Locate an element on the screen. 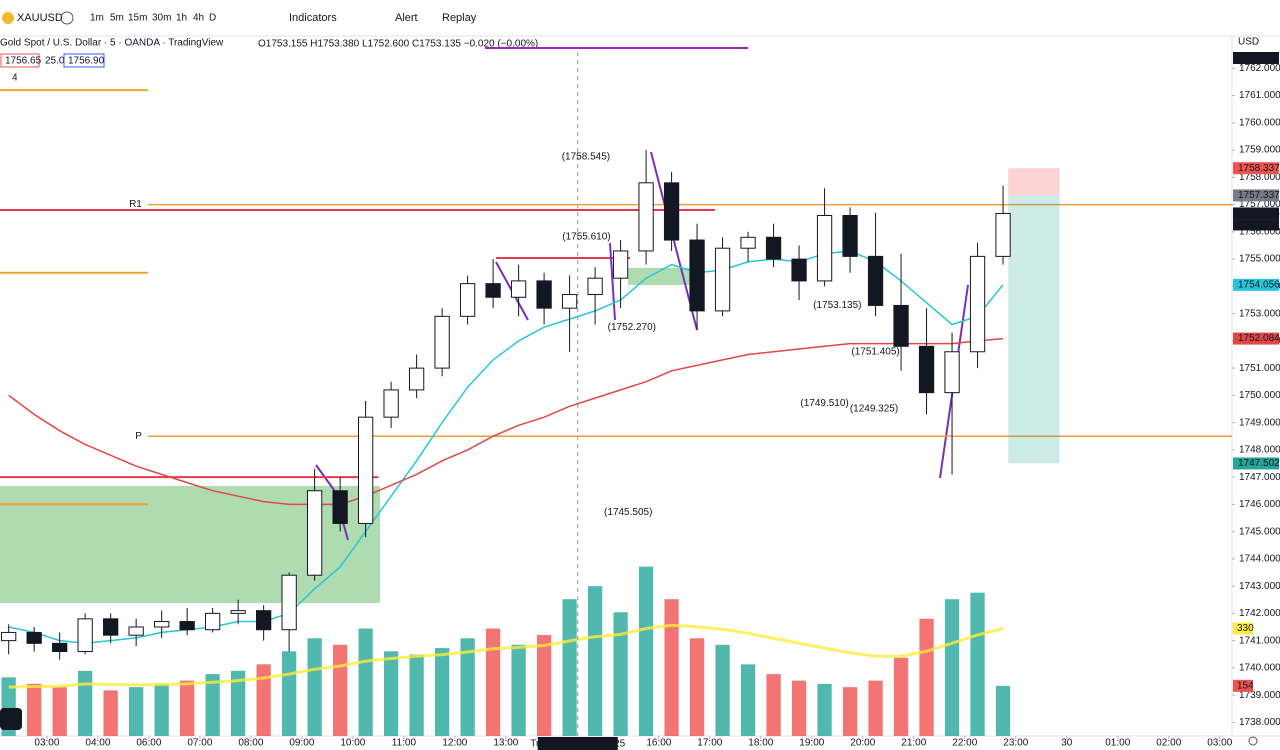  ma-tag: 1752.084 is located at coordinates (1259, 338).